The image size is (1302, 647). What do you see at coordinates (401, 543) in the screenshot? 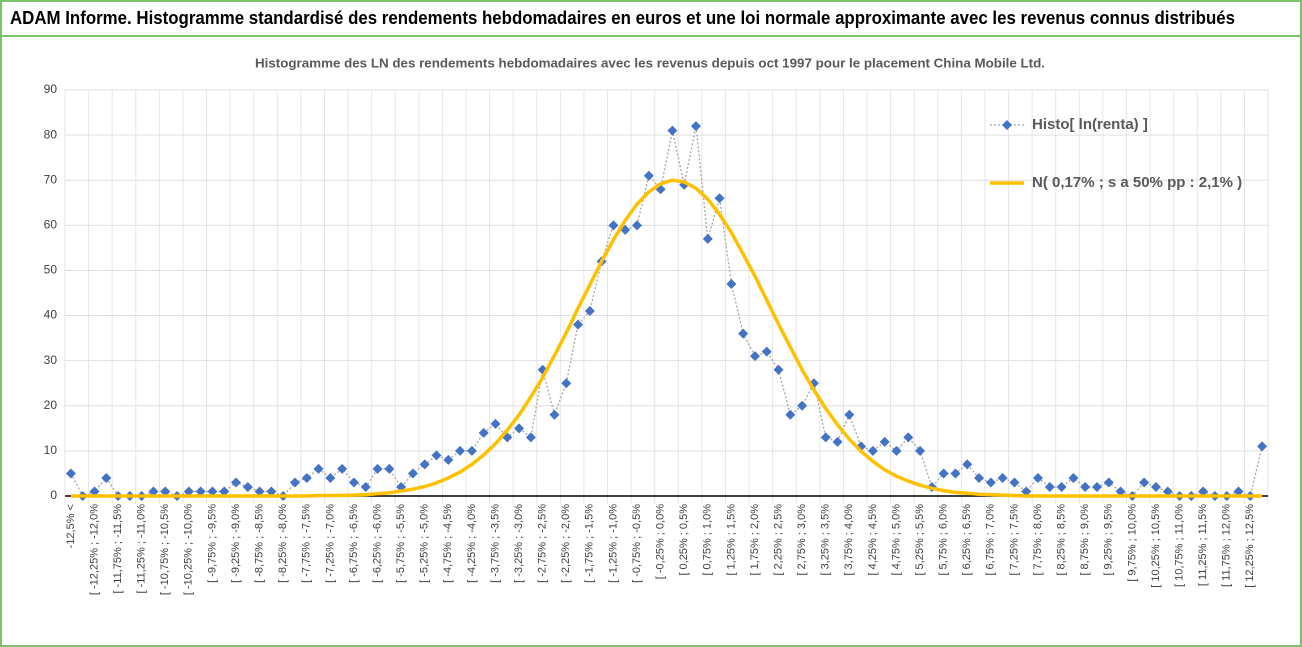
I see `x-tick-label: [ -5,75% ; -5,5%` at bounding box center [401, 543].